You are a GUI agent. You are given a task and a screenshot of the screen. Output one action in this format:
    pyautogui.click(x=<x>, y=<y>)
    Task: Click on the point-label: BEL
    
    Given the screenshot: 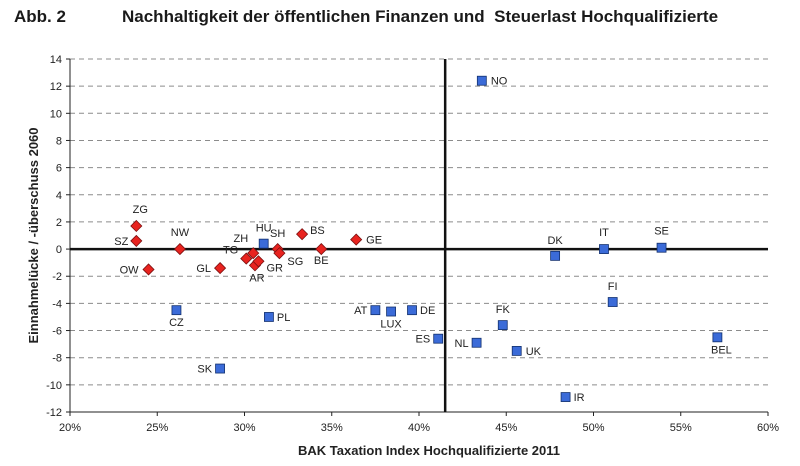 What is the action you would take?
    pyautogui.click(x=721, y=350)
    